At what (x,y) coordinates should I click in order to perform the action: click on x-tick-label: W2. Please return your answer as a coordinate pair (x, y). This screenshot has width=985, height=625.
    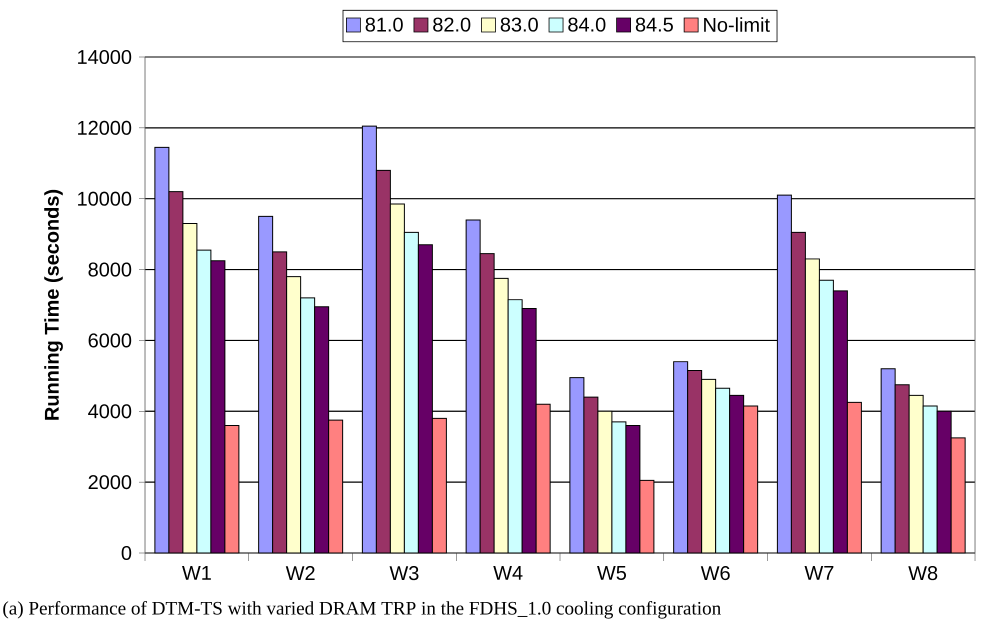
    Looking at the image, I should click on (300, 573).